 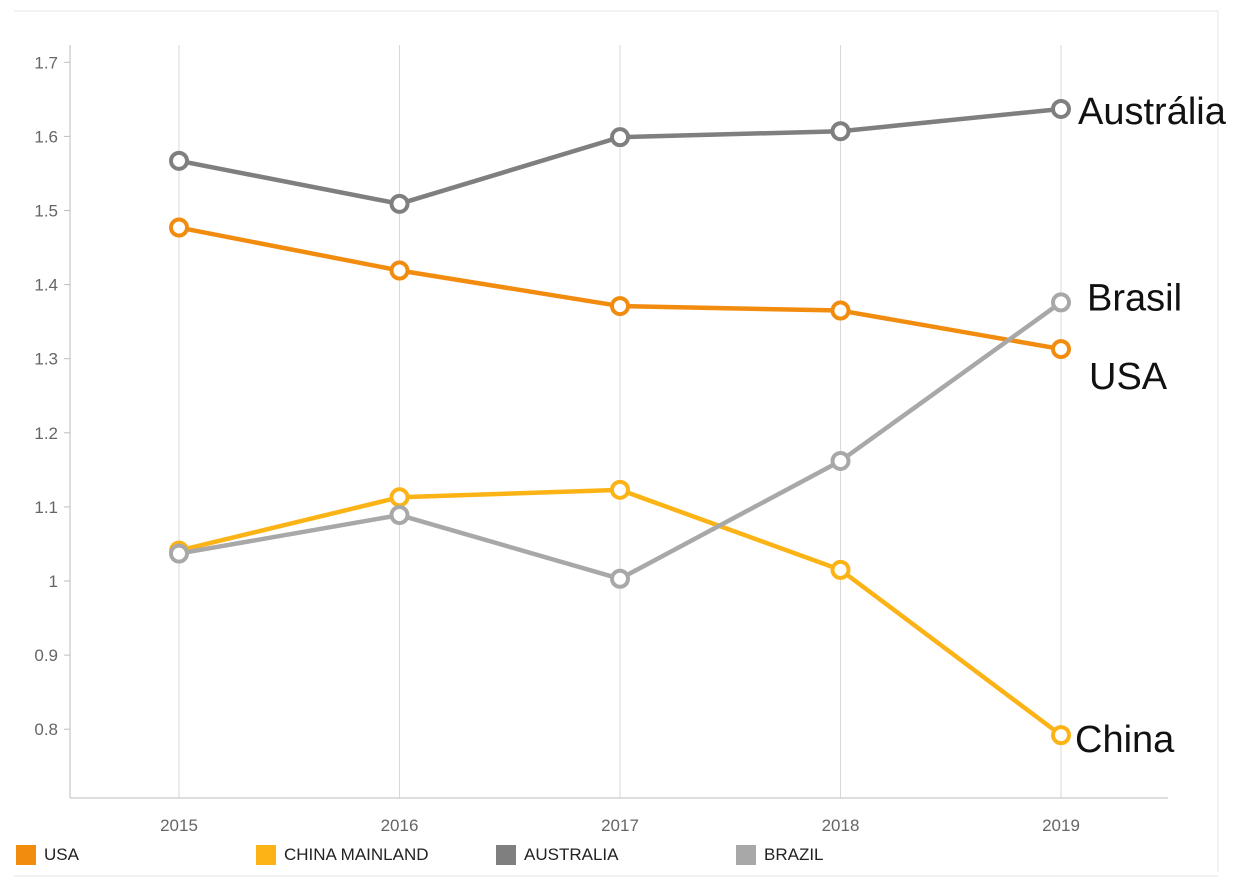 I want to click on legend-item-usa: USA, so click(x=47, y=855).